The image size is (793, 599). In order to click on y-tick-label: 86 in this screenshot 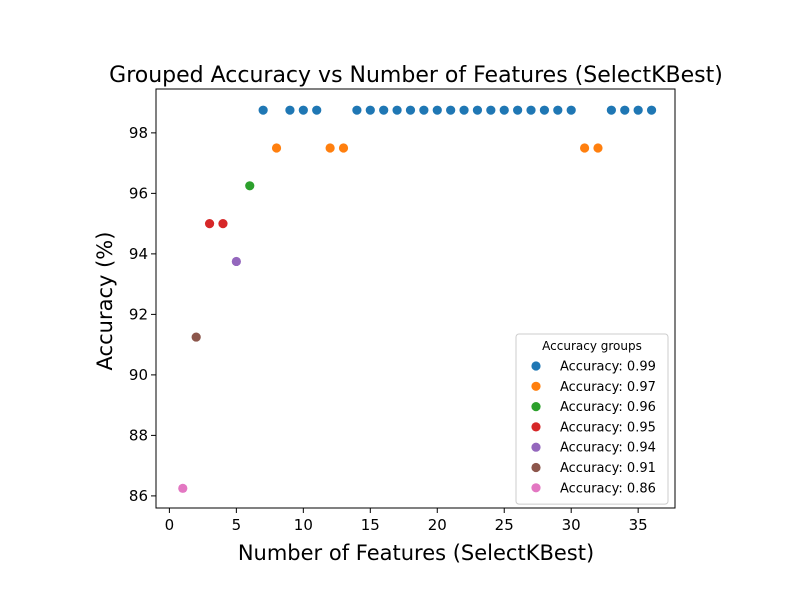, I will do `click(138, 496)`.